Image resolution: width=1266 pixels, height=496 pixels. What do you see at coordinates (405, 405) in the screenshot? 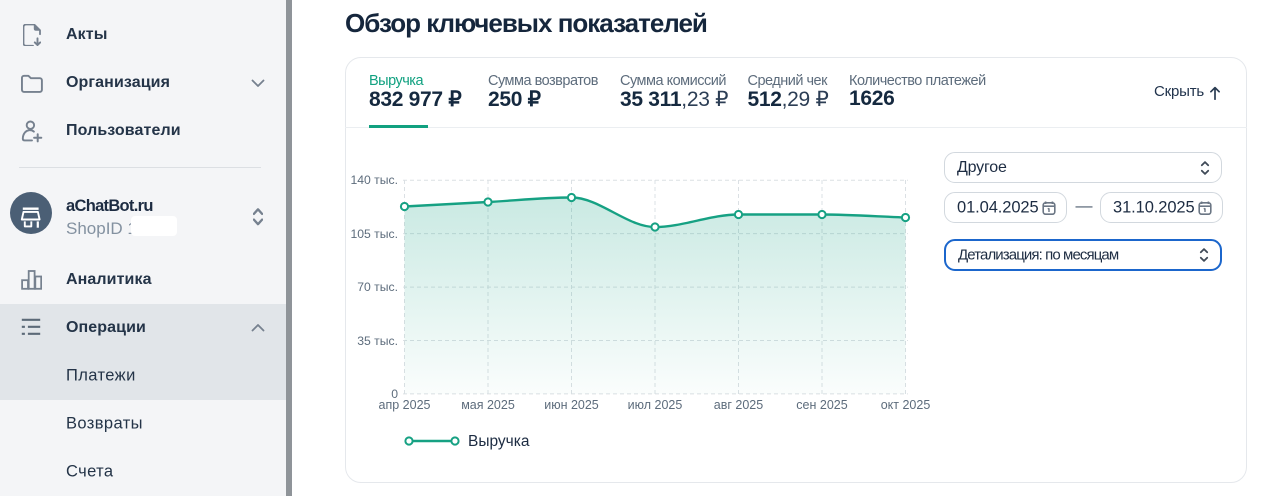
I see `svg-text: апр 2025` at bounding box center [405, 405].